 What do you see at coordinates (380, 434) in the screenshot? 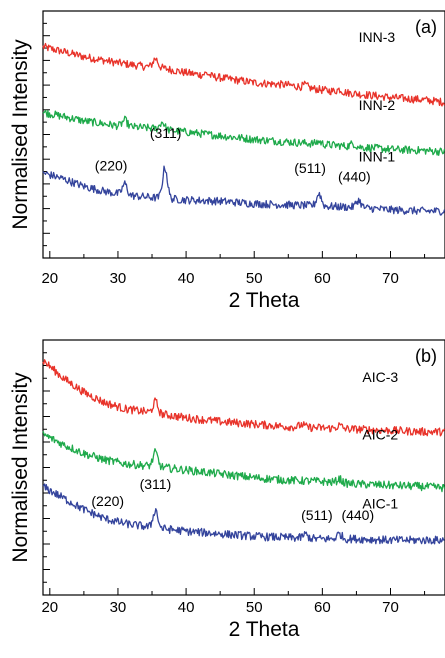
I see `series-label-aic-2: AIC-2` at bounding box center [380, 434].